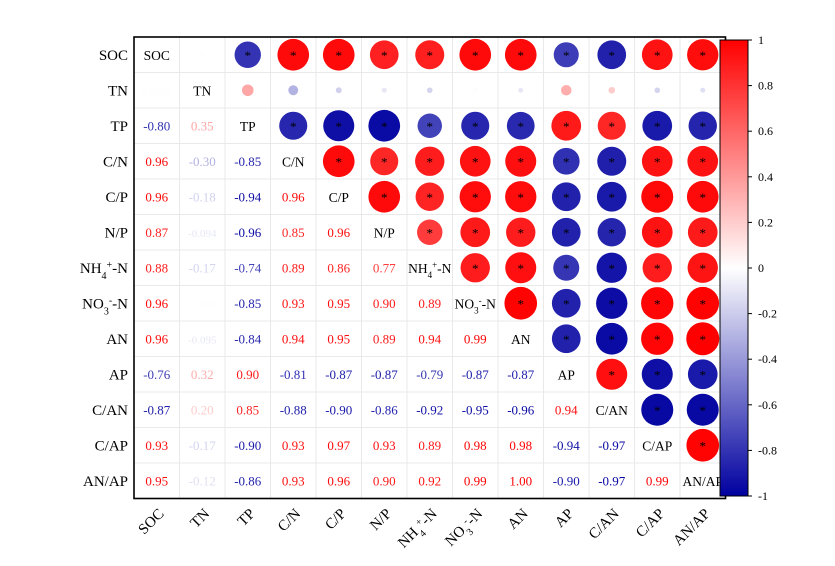  What do you see at coordinates (765, 86) in the screenshot?
I see `colorbar-tick-label: 0.8` at bounding box center [765, 86].